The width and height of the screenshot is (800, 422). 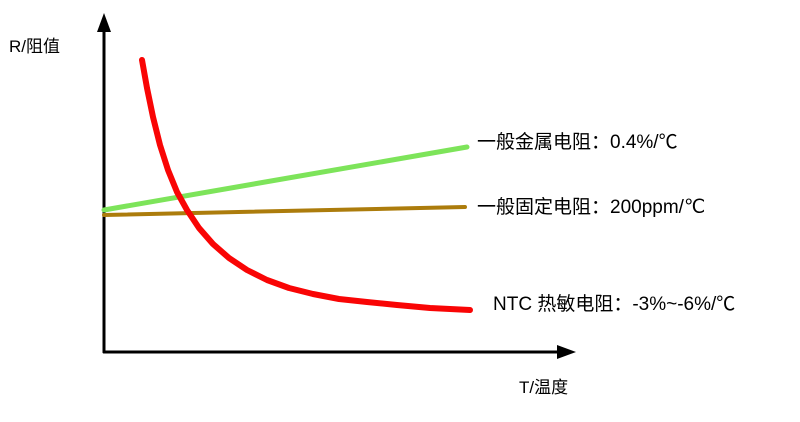 What do you see at coordinates (566, 352) in the screenshot?
I see `x-axis-arrow-icon` at bounding box center [566, 352].